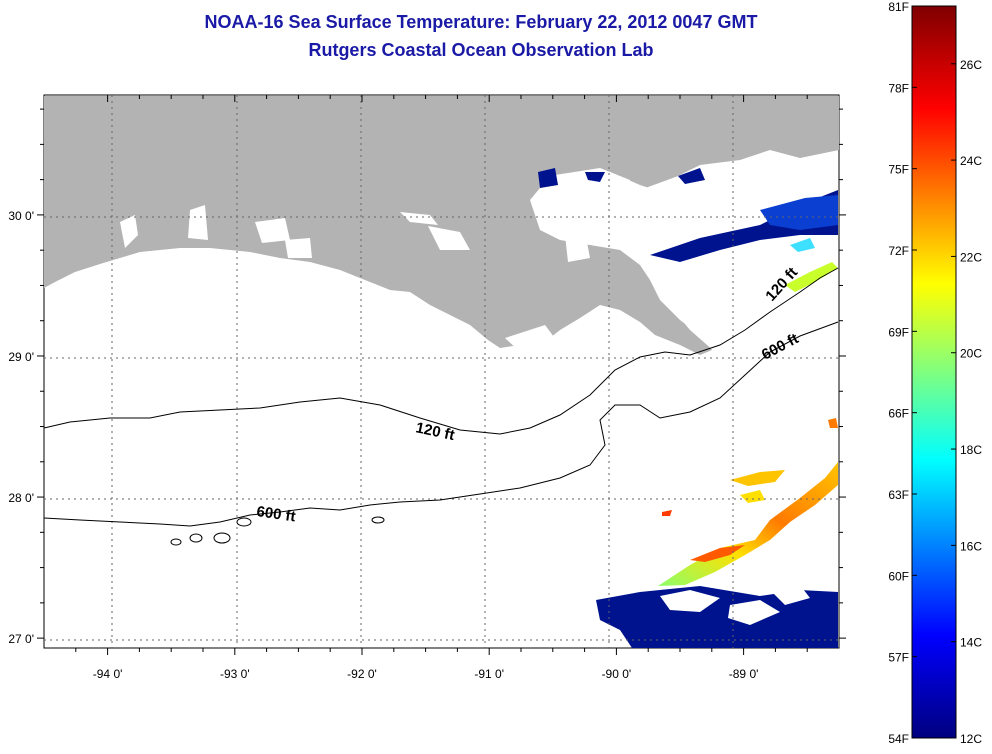 The height and width of the screenshot is (754, 992). I want to click on cloud-gaps, so click(735, 605).